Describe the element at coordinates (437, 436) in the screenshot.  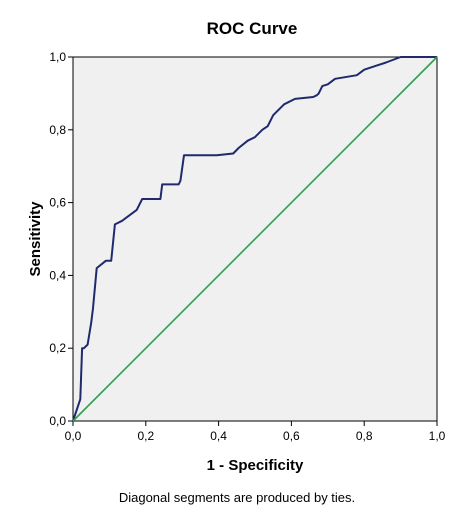
I see `x-tick-label: 1,0` at that location.